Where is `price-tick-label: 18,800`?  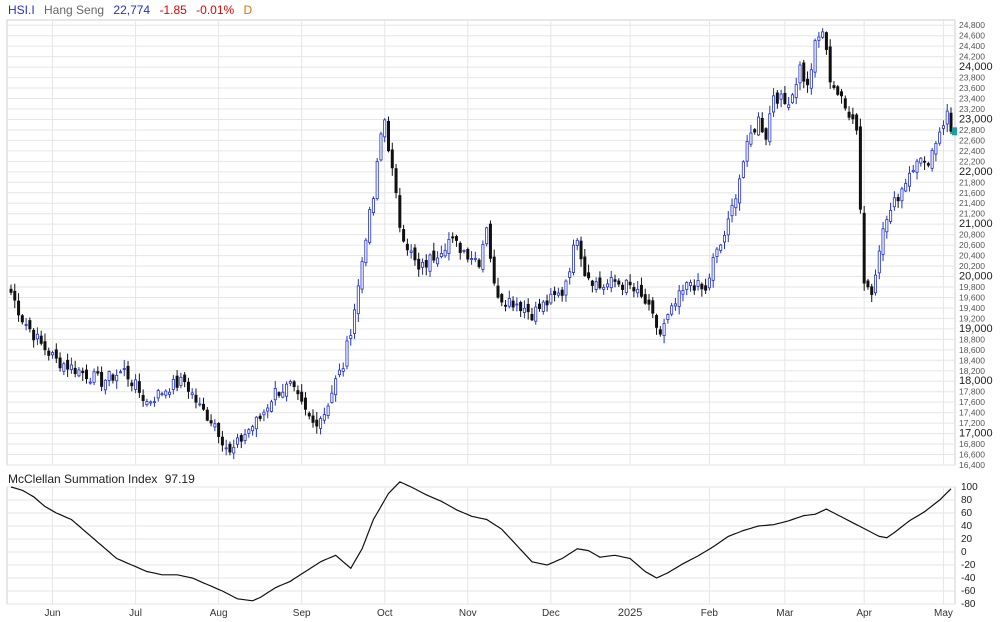
price-tick-label: 18,800 is located at coordinates (972, 339).